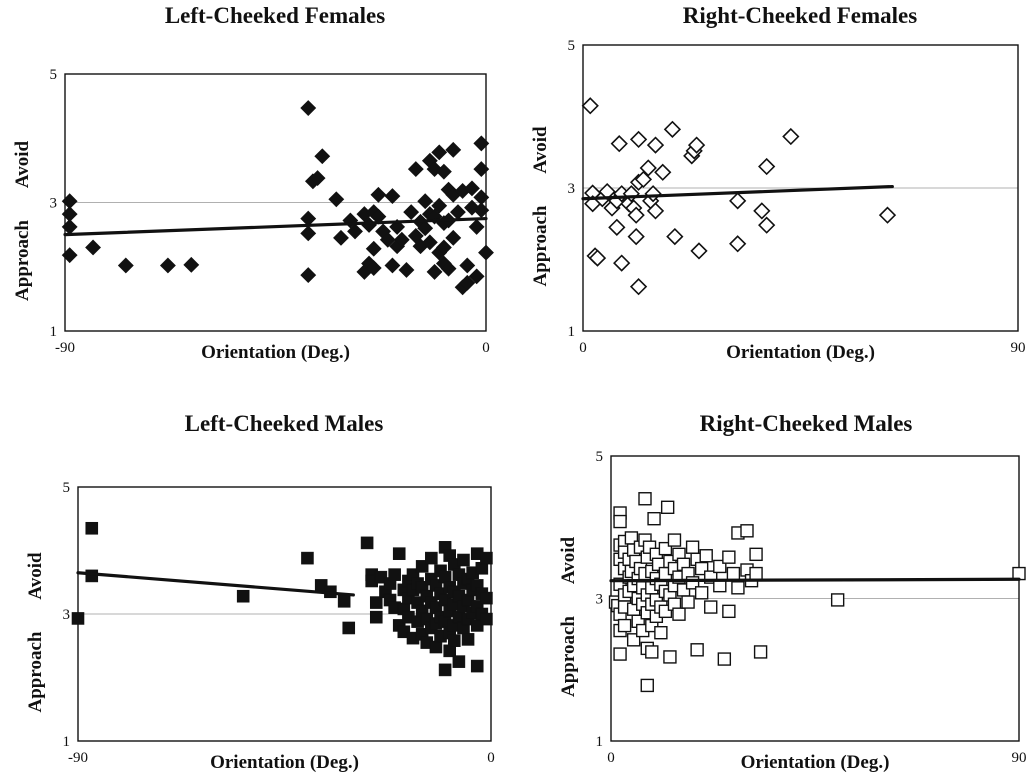  What do you see at coordinates (275, 15) in the screenshot?
I see `chart-title: Left-Cheeked Females` at bounding box center [275, 15].